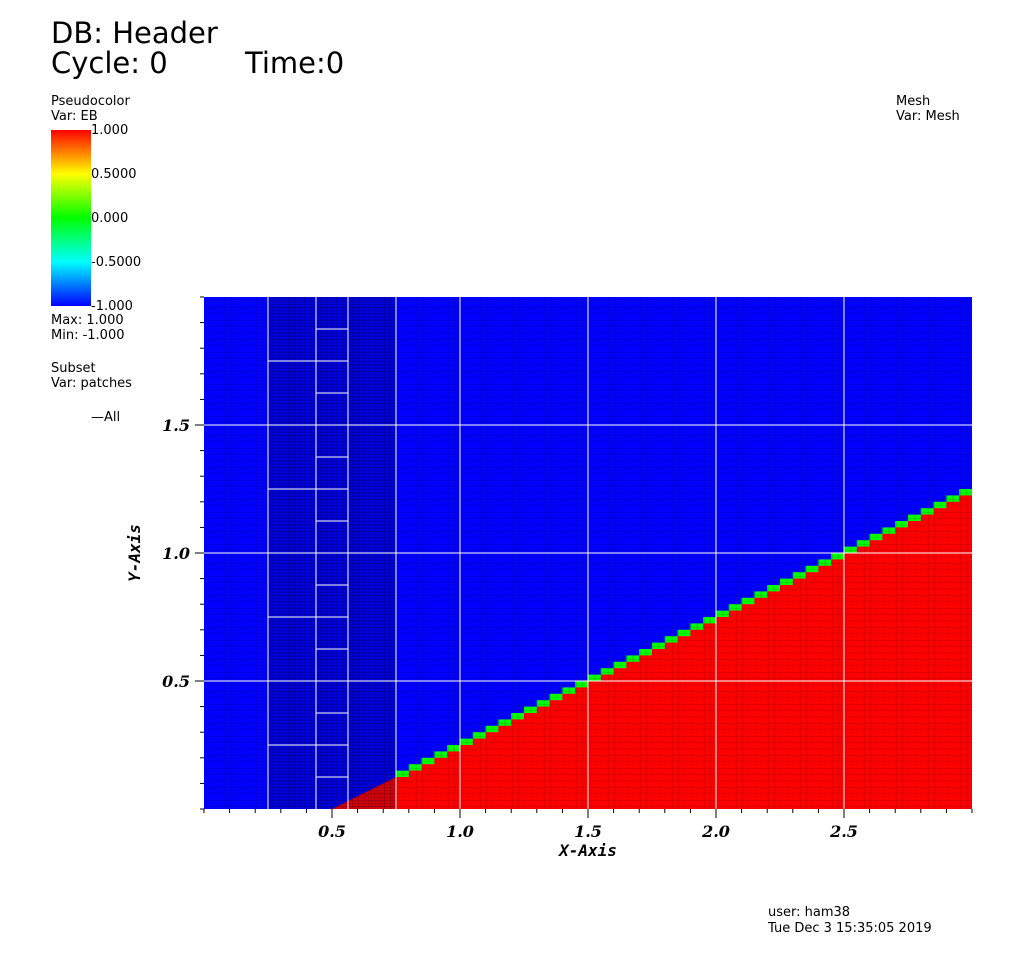 Image resolution: width=1024 pixels, height=953 pixels. Describe the element at coordinates (73, 368) in the screenshot. I see `subset-title: Subset` at that location.